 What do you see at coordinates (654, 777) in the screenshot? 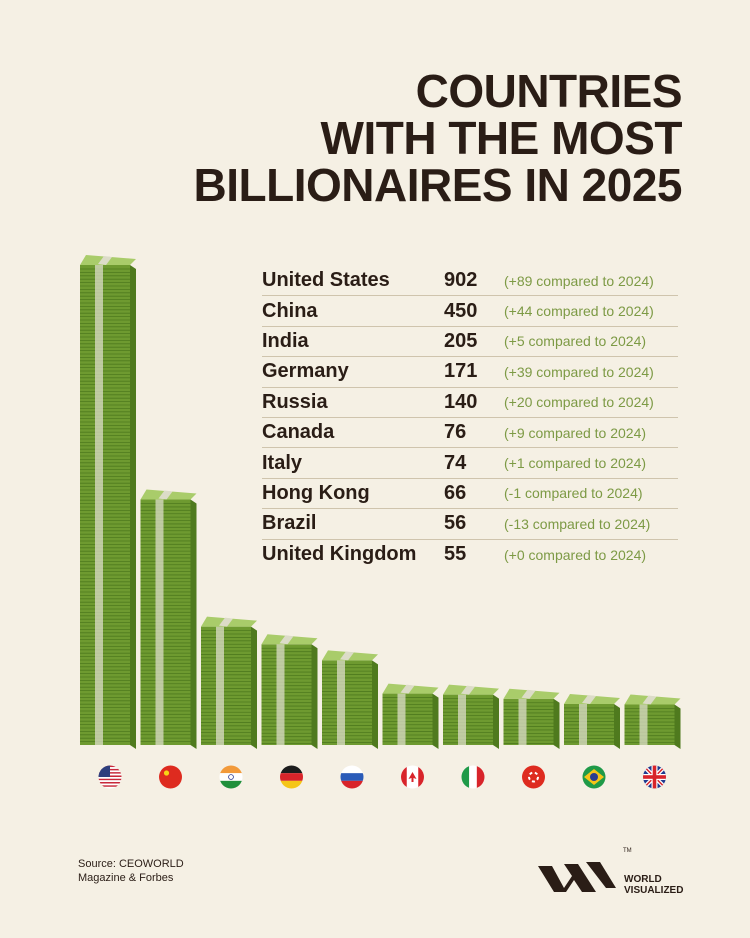
I see `uk-flag-icon` at bounding box center [654, 777].